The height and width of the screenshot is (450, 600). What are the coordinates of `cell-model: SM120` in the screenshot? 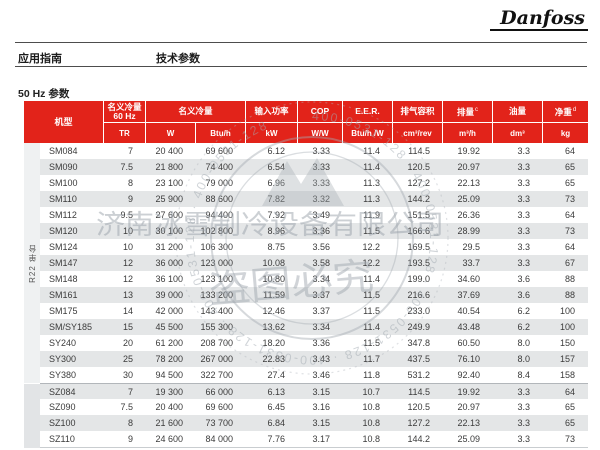 It's located at (63, 231).